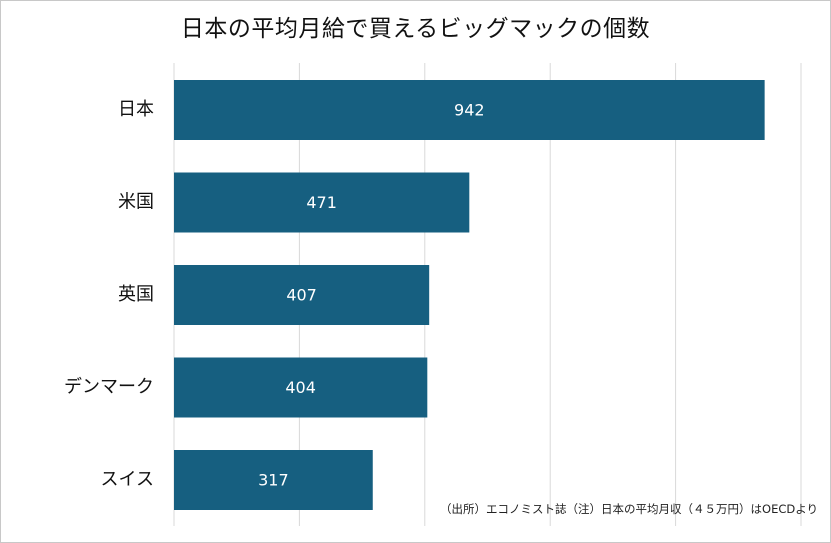 Image resolution: width=831 pixels, height=543 pixels. What do you see at coordinates (629, 509) in the screenshot?
I see `source-note: （出所）エコノミスト誌（注）日本の平均月収（４５万円）はOECDより` at bounding box center [629, 509].